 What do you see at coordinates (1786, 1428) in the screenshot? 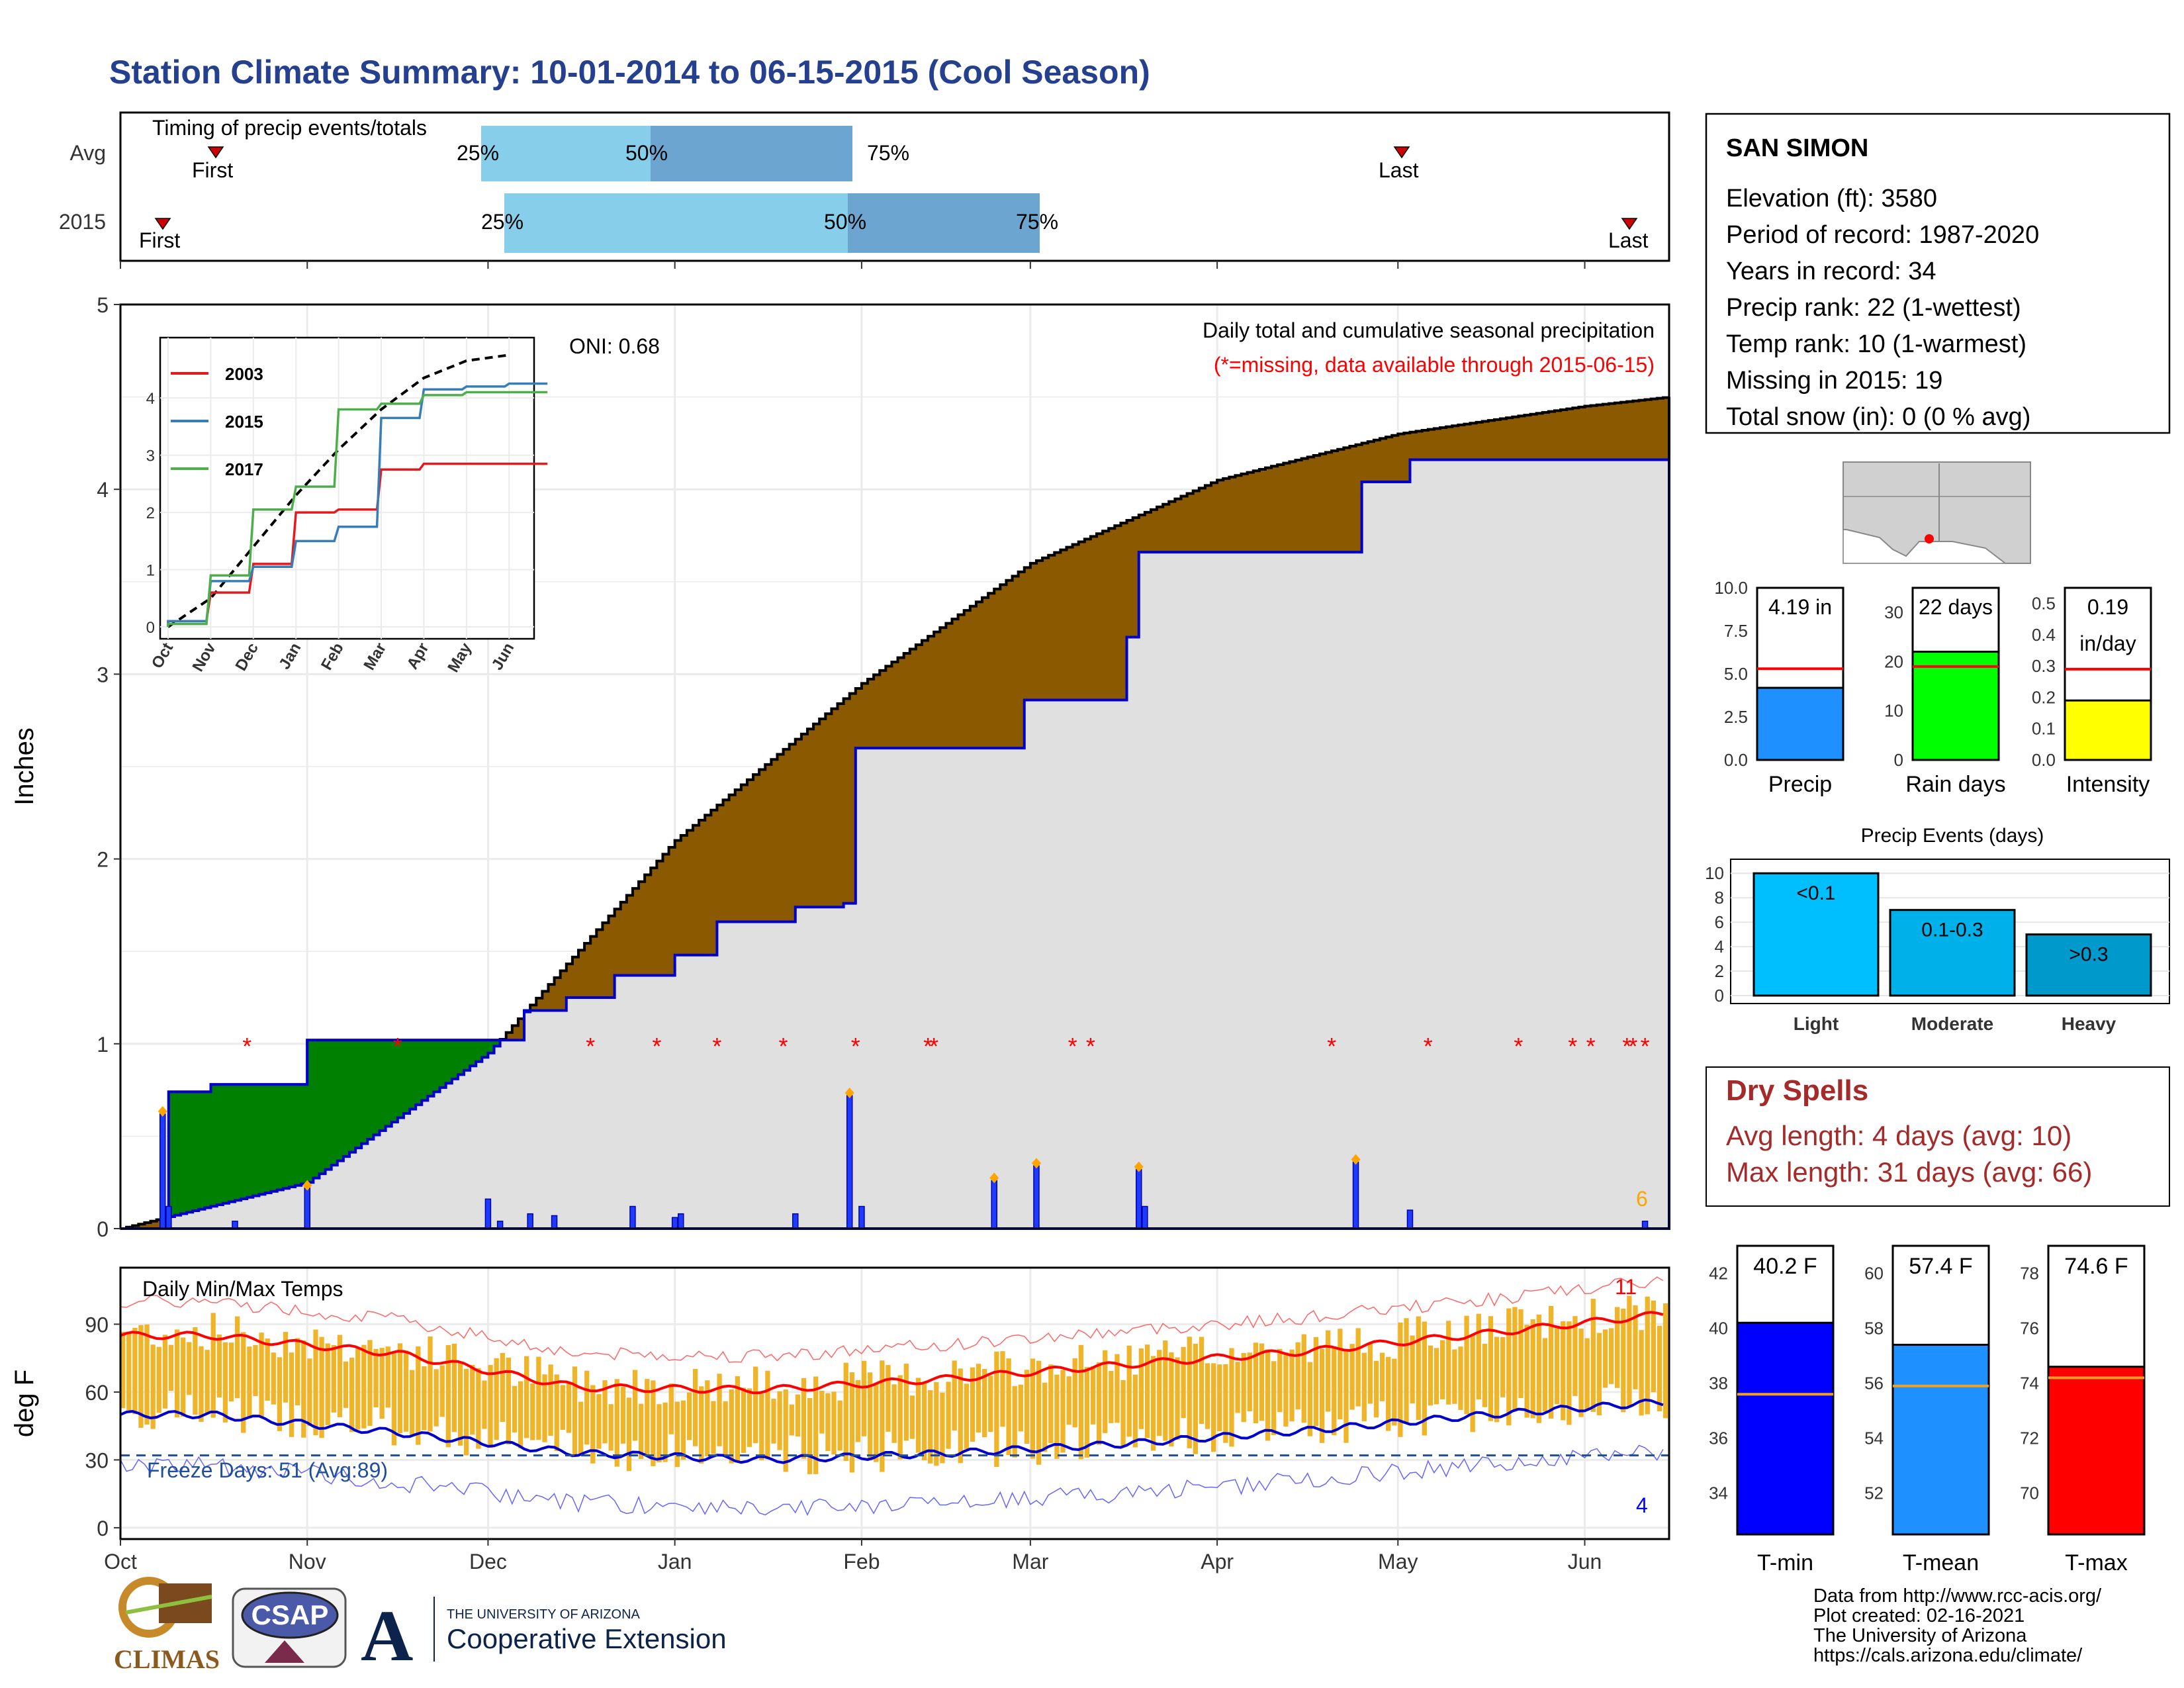
I see `temp-summary-value-bar` at bounding box center [1786, 1428].